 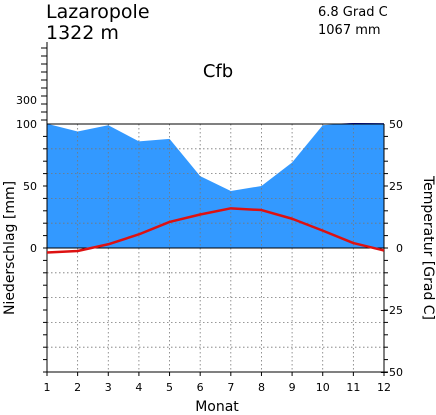 What do you see at coordinates (384, 387) in the screenshot?
I see `x-tick-label: 12` at bounding box center [384, 387].